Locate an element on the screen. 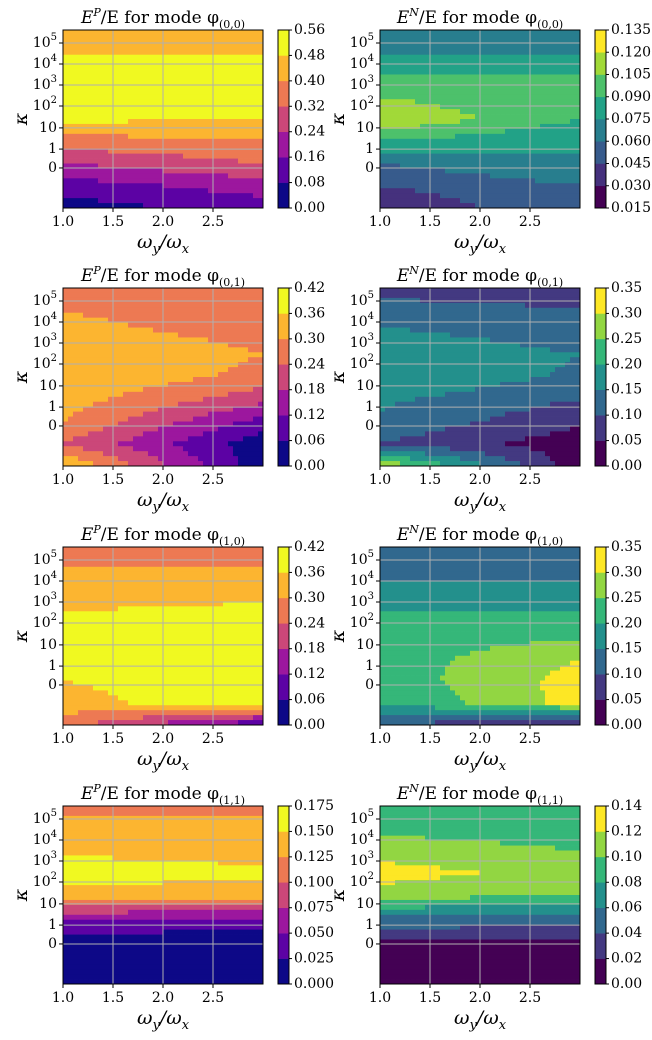 The width and height of the screenshot is (652, 1040). colorbar-tick-label: 0.00 is located at coordinates (309, 466).